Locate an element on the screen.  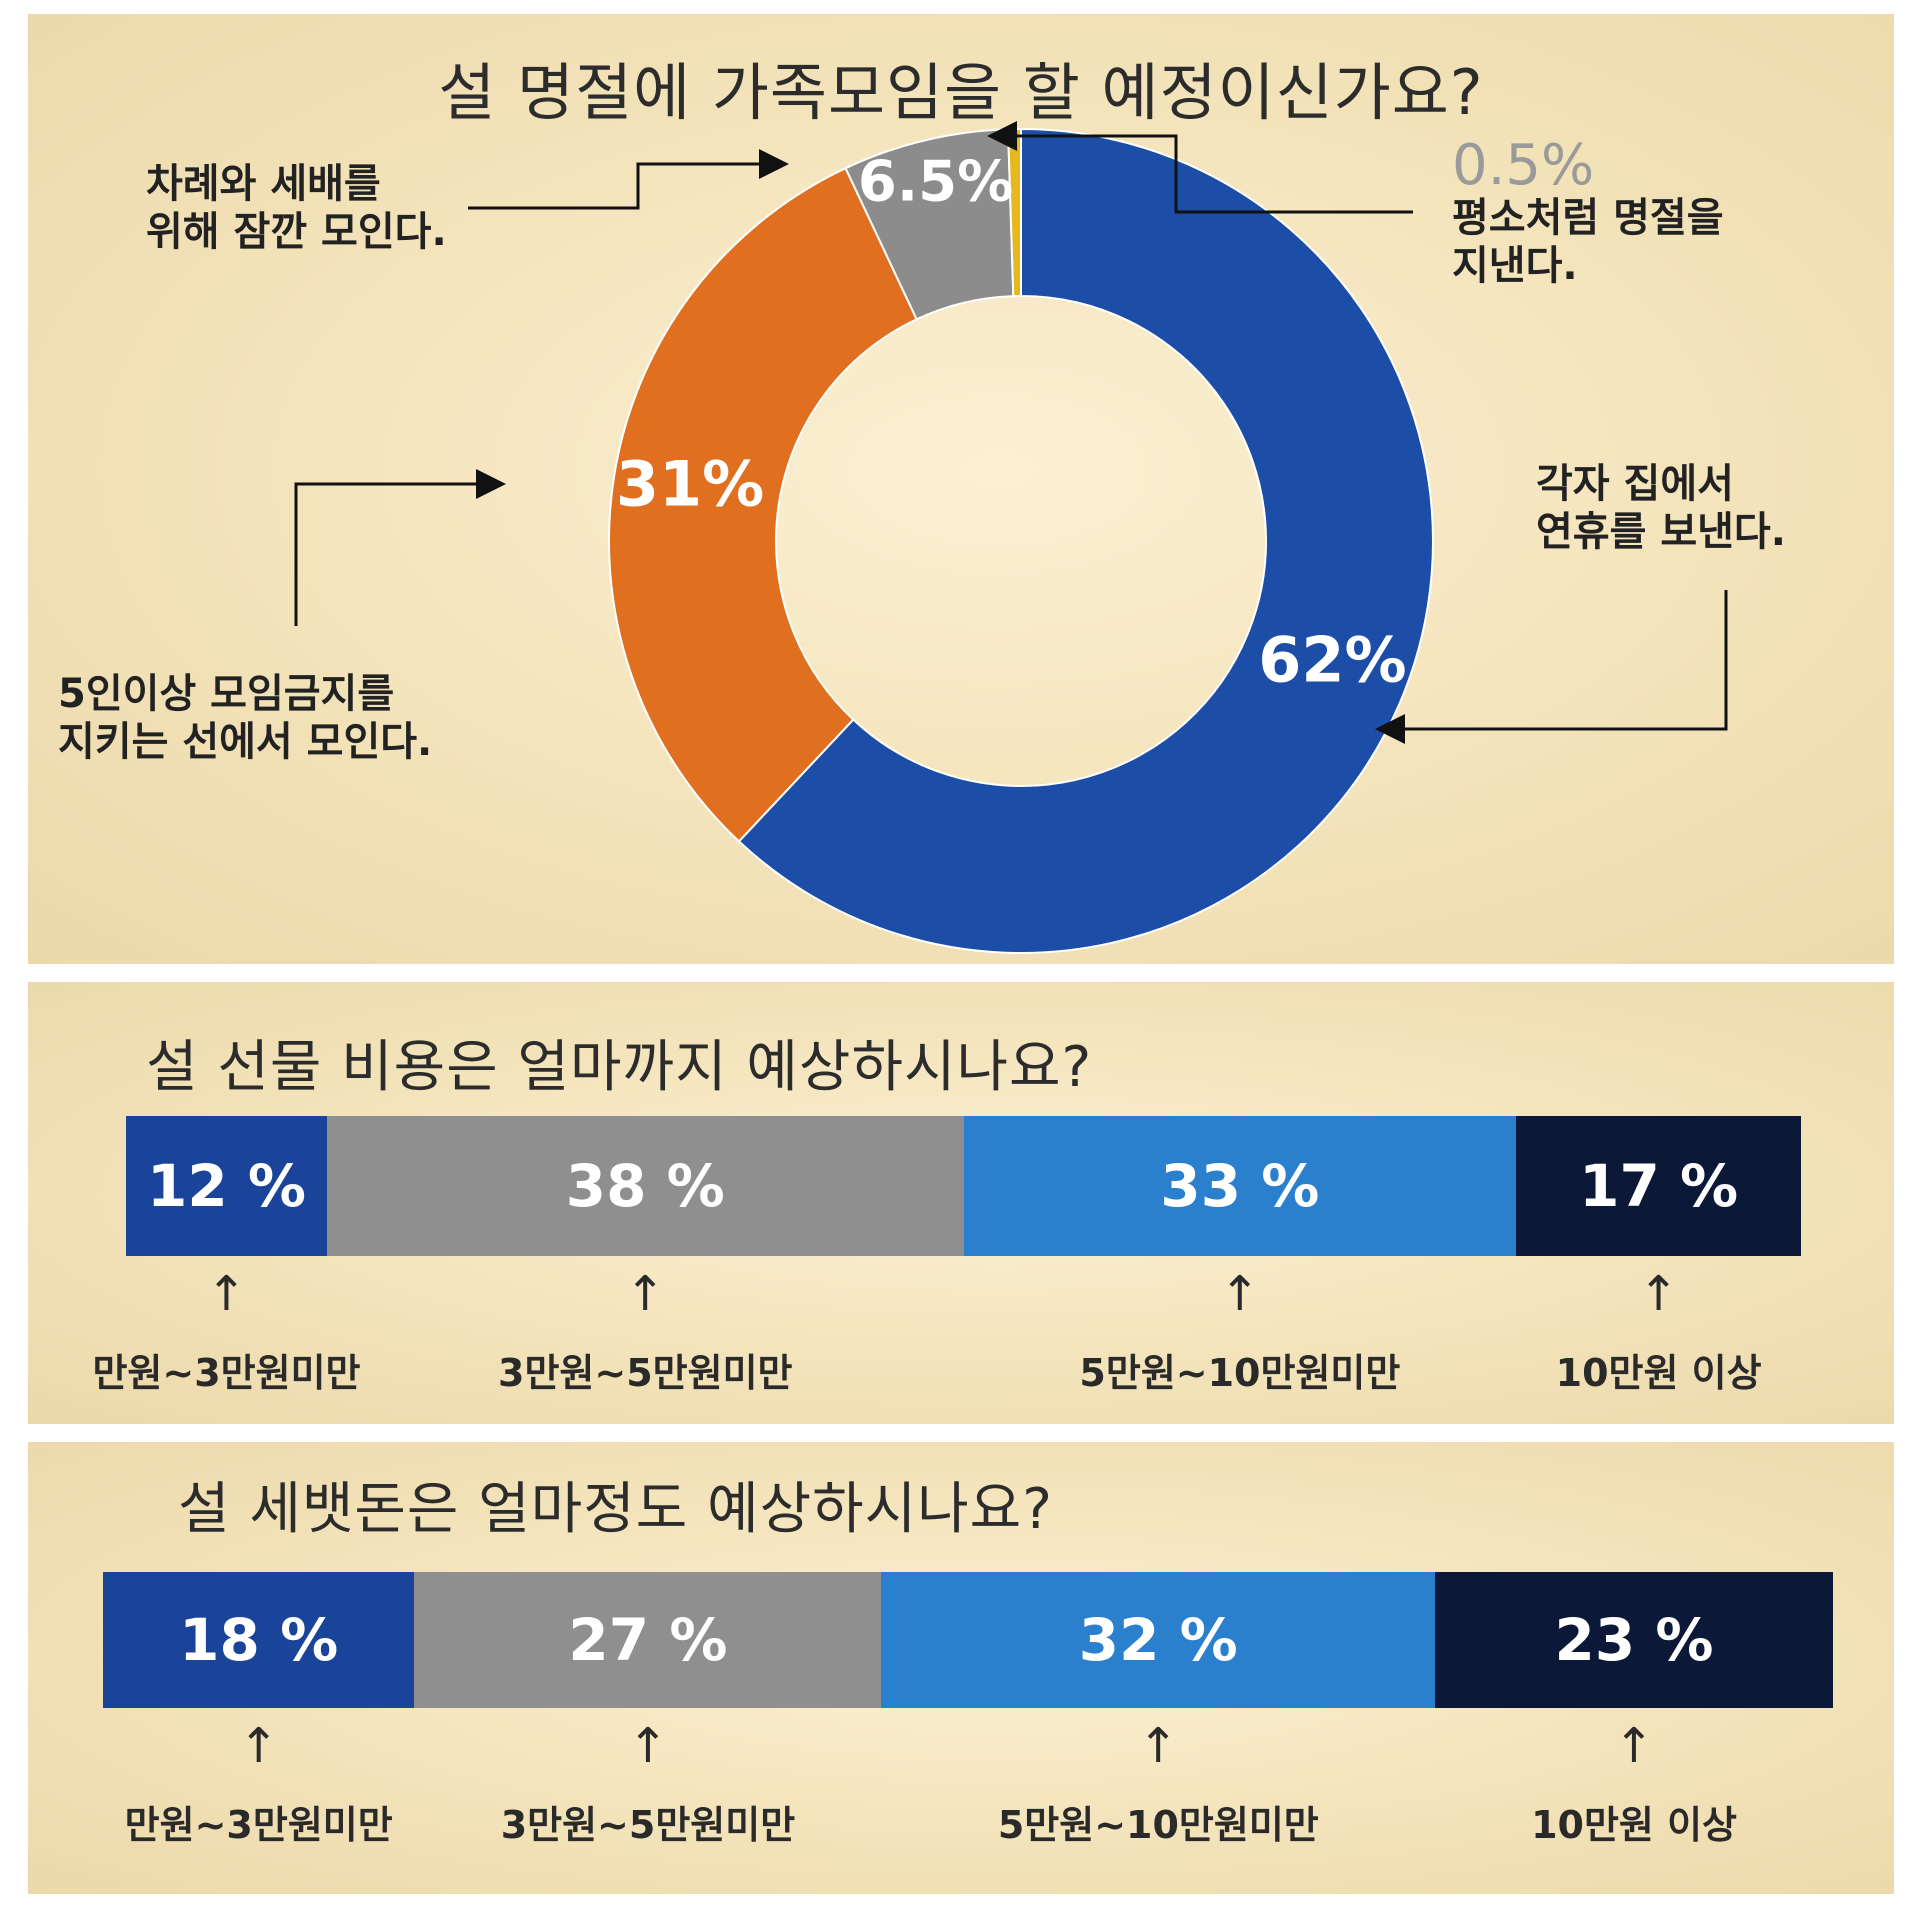
slice-value-label-0-5: 0.5% is located at coordinates (1523, 165).